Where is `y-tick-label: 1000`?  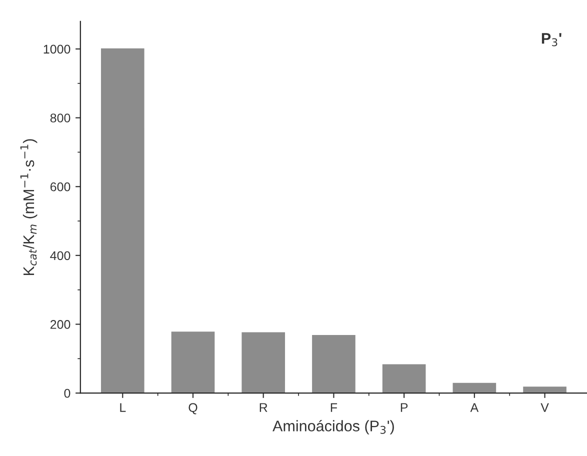
y-tick-label: 1000 is located at coordinates (57, 49).